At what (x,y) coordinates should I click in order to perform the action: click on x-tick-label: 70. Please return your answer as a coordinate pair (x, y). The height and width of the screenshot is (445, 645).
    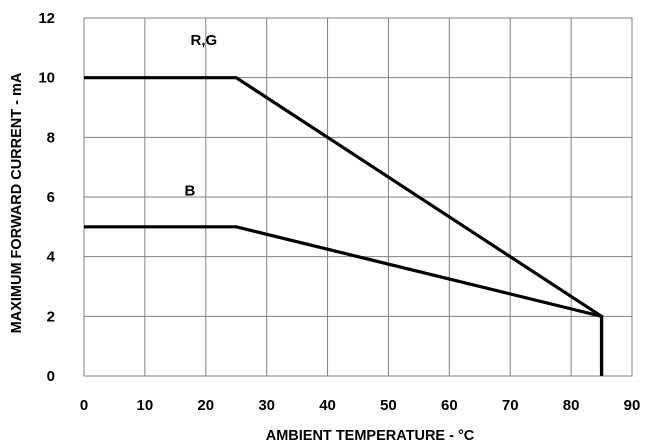
    Looking at the image, I should click on (510, 405).